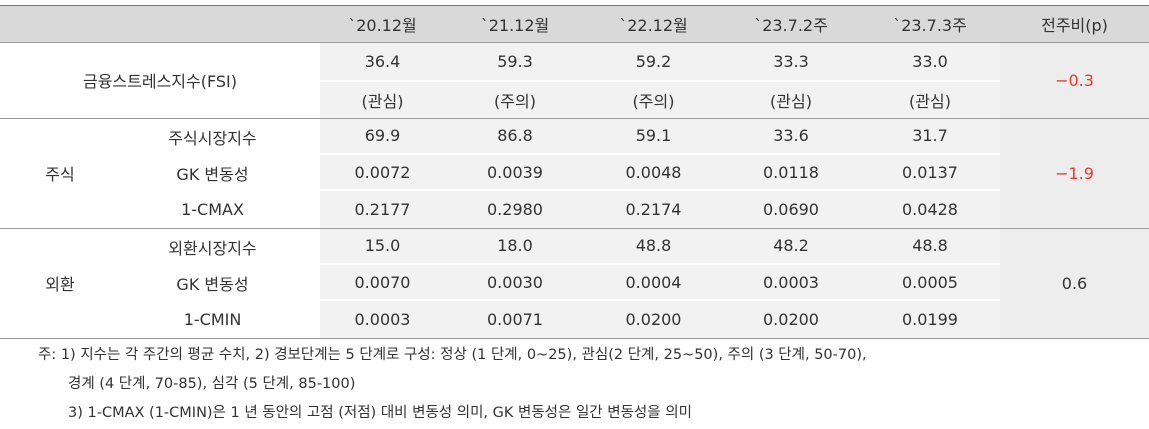  Describe the element at coordinates (212, 248) in the screenshot. I see `row-label: 외환시장지수` at that location.